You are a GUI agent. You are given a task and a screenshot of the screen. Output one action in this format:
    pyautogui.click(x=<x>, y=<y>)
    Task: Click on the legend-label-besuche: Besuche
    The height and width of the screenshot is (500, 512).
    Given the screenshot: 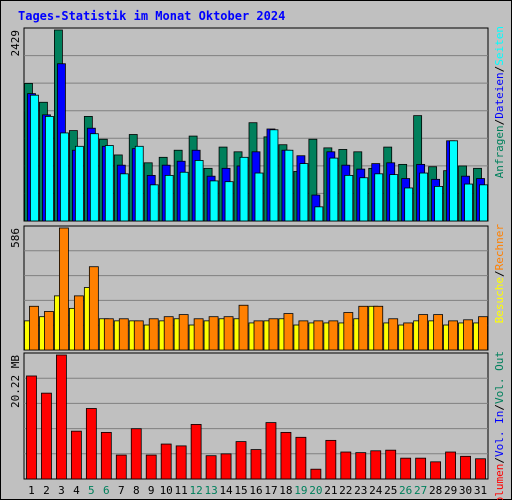 What is the action you would take?
    pyautogui.click(x=499, y=300)
    